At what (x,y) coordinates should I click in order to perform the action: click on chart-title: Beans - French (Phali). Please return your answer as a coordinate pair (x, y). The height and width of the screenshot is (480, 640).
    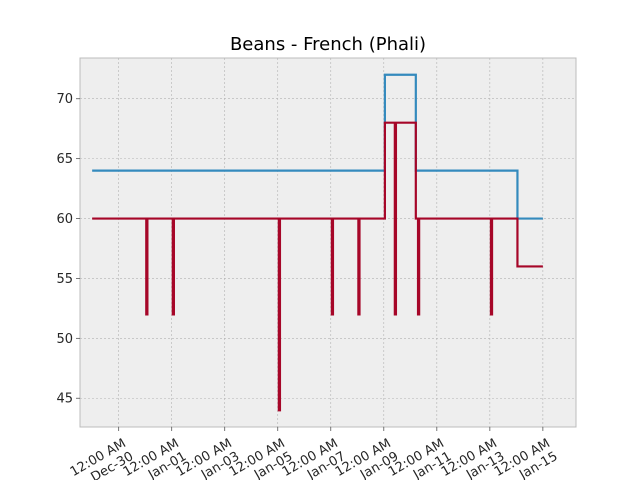
    Looking at the image, I should click on (328, 44).